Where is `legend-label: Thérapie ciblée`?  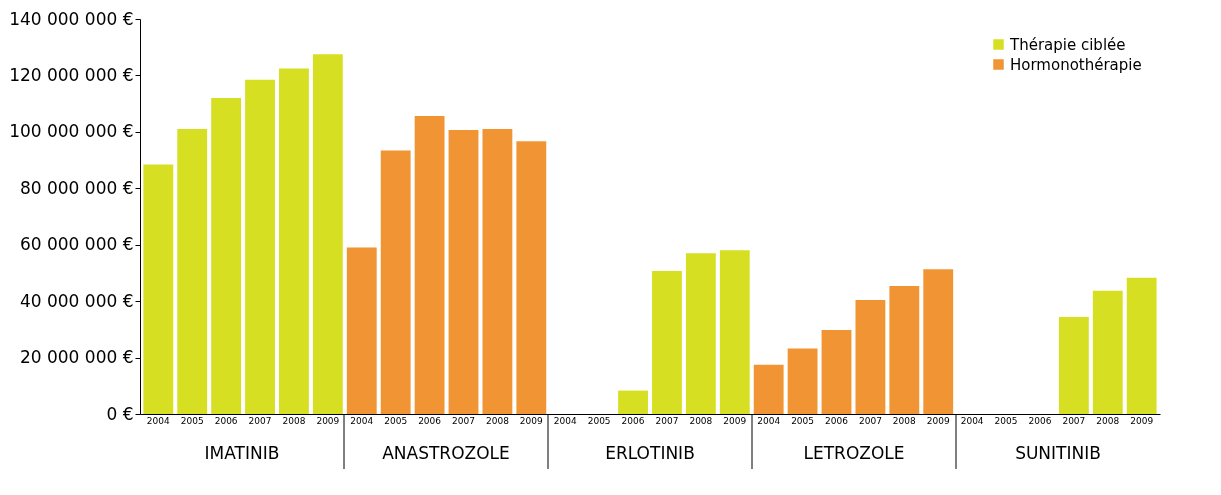 legend-label: Thérapie ciblée is located at coordinates (1067, 44).